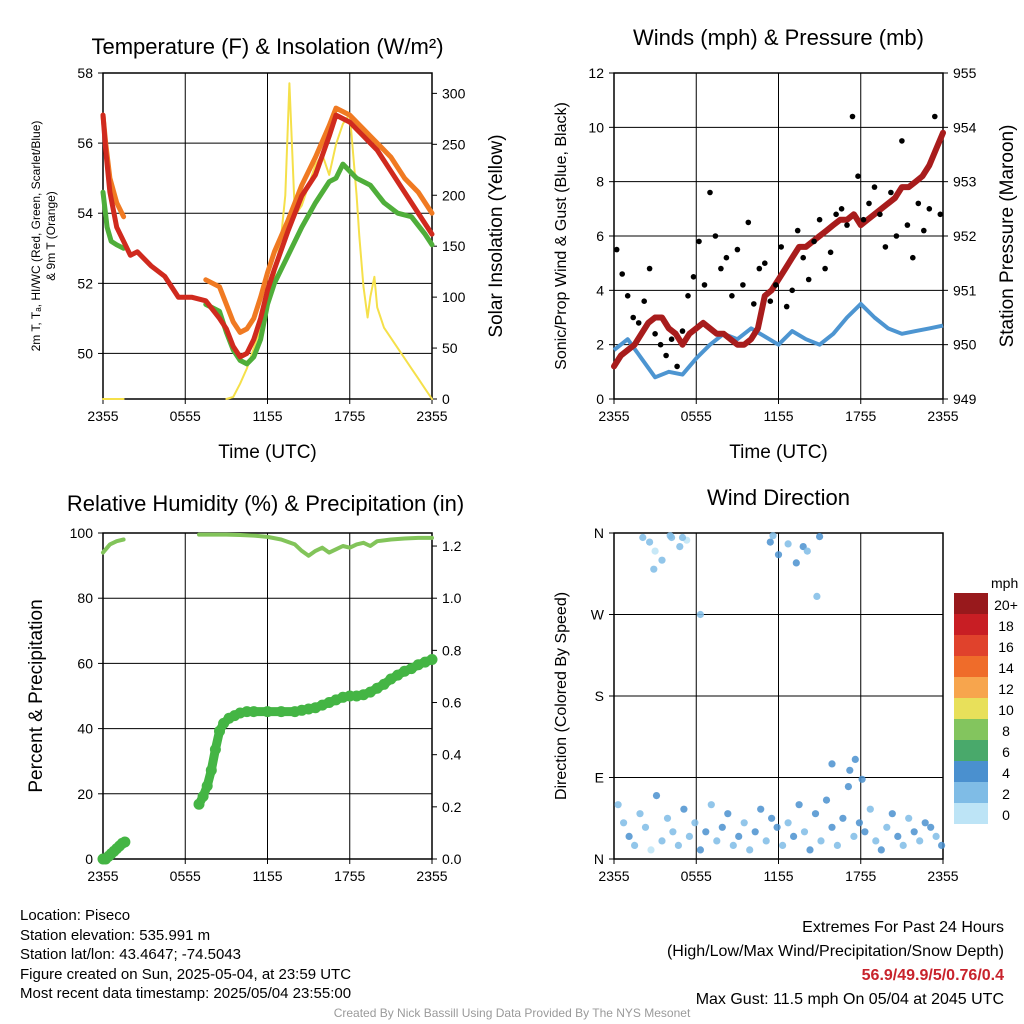 The image size is (1024, 1024). Describe the element at coordinates (965, 73) in the screenshot. I see `y2-tick-label: 955` at that location.